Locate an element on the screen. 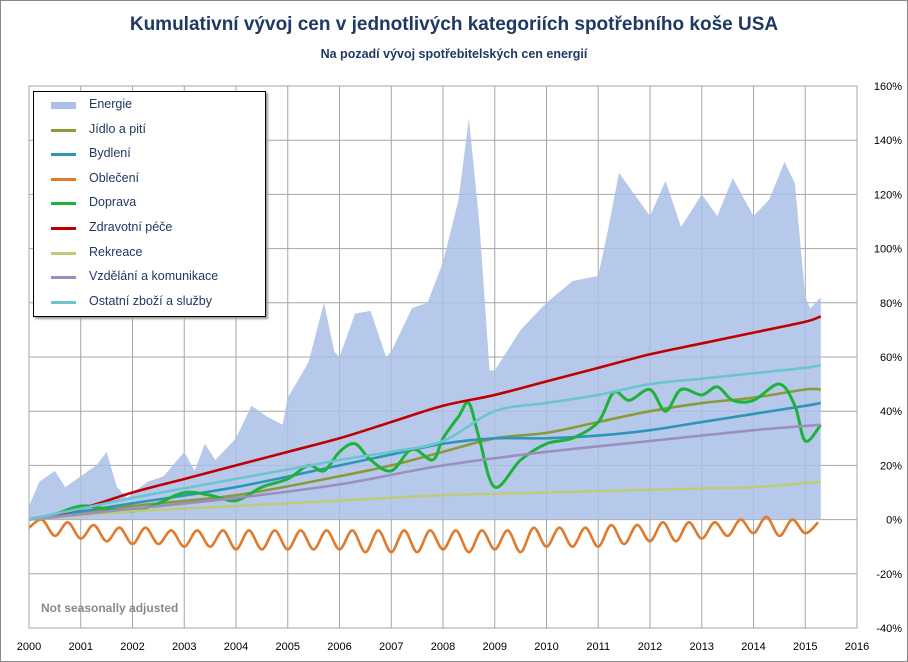 The height and width of the screenshot is (662, 908). x-tick-label: 2008 is located at coordinates (443, 647).